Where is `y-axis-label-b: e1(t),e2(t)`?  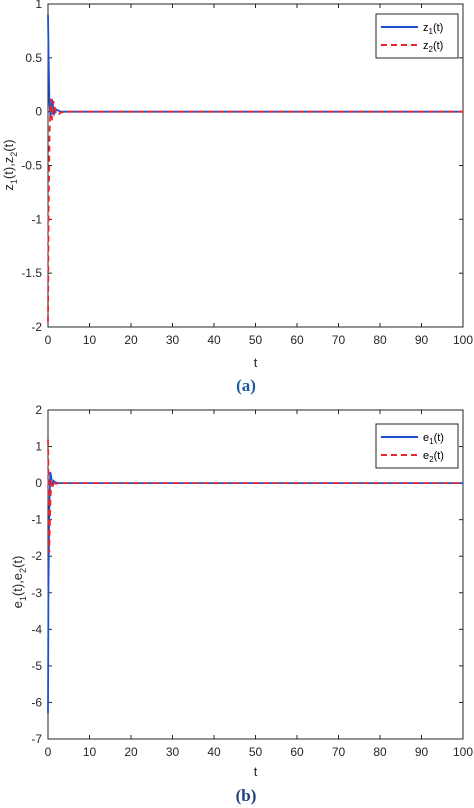 y-axis-label-b: e1(t),e2(t) is located at coordinates (19, 582).